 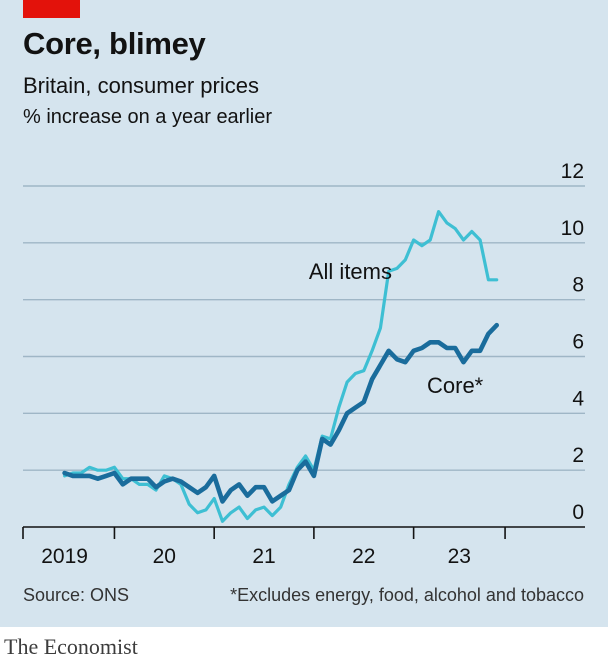 What do you see at coordinates (350, 271) in the screenshot?
I see `series-label-all-items: All items` at bounding box center [350, 271].